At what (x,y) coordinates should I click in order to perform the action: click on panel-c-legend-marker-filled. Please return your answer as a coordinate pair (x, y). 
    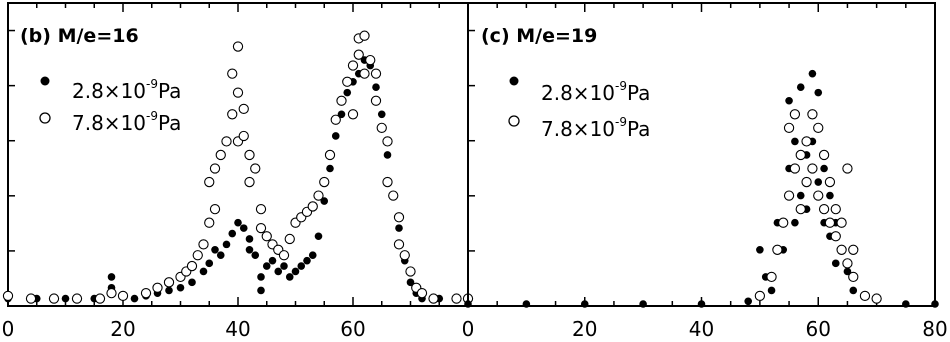
    Looking at the image, I should click on (514, 81).